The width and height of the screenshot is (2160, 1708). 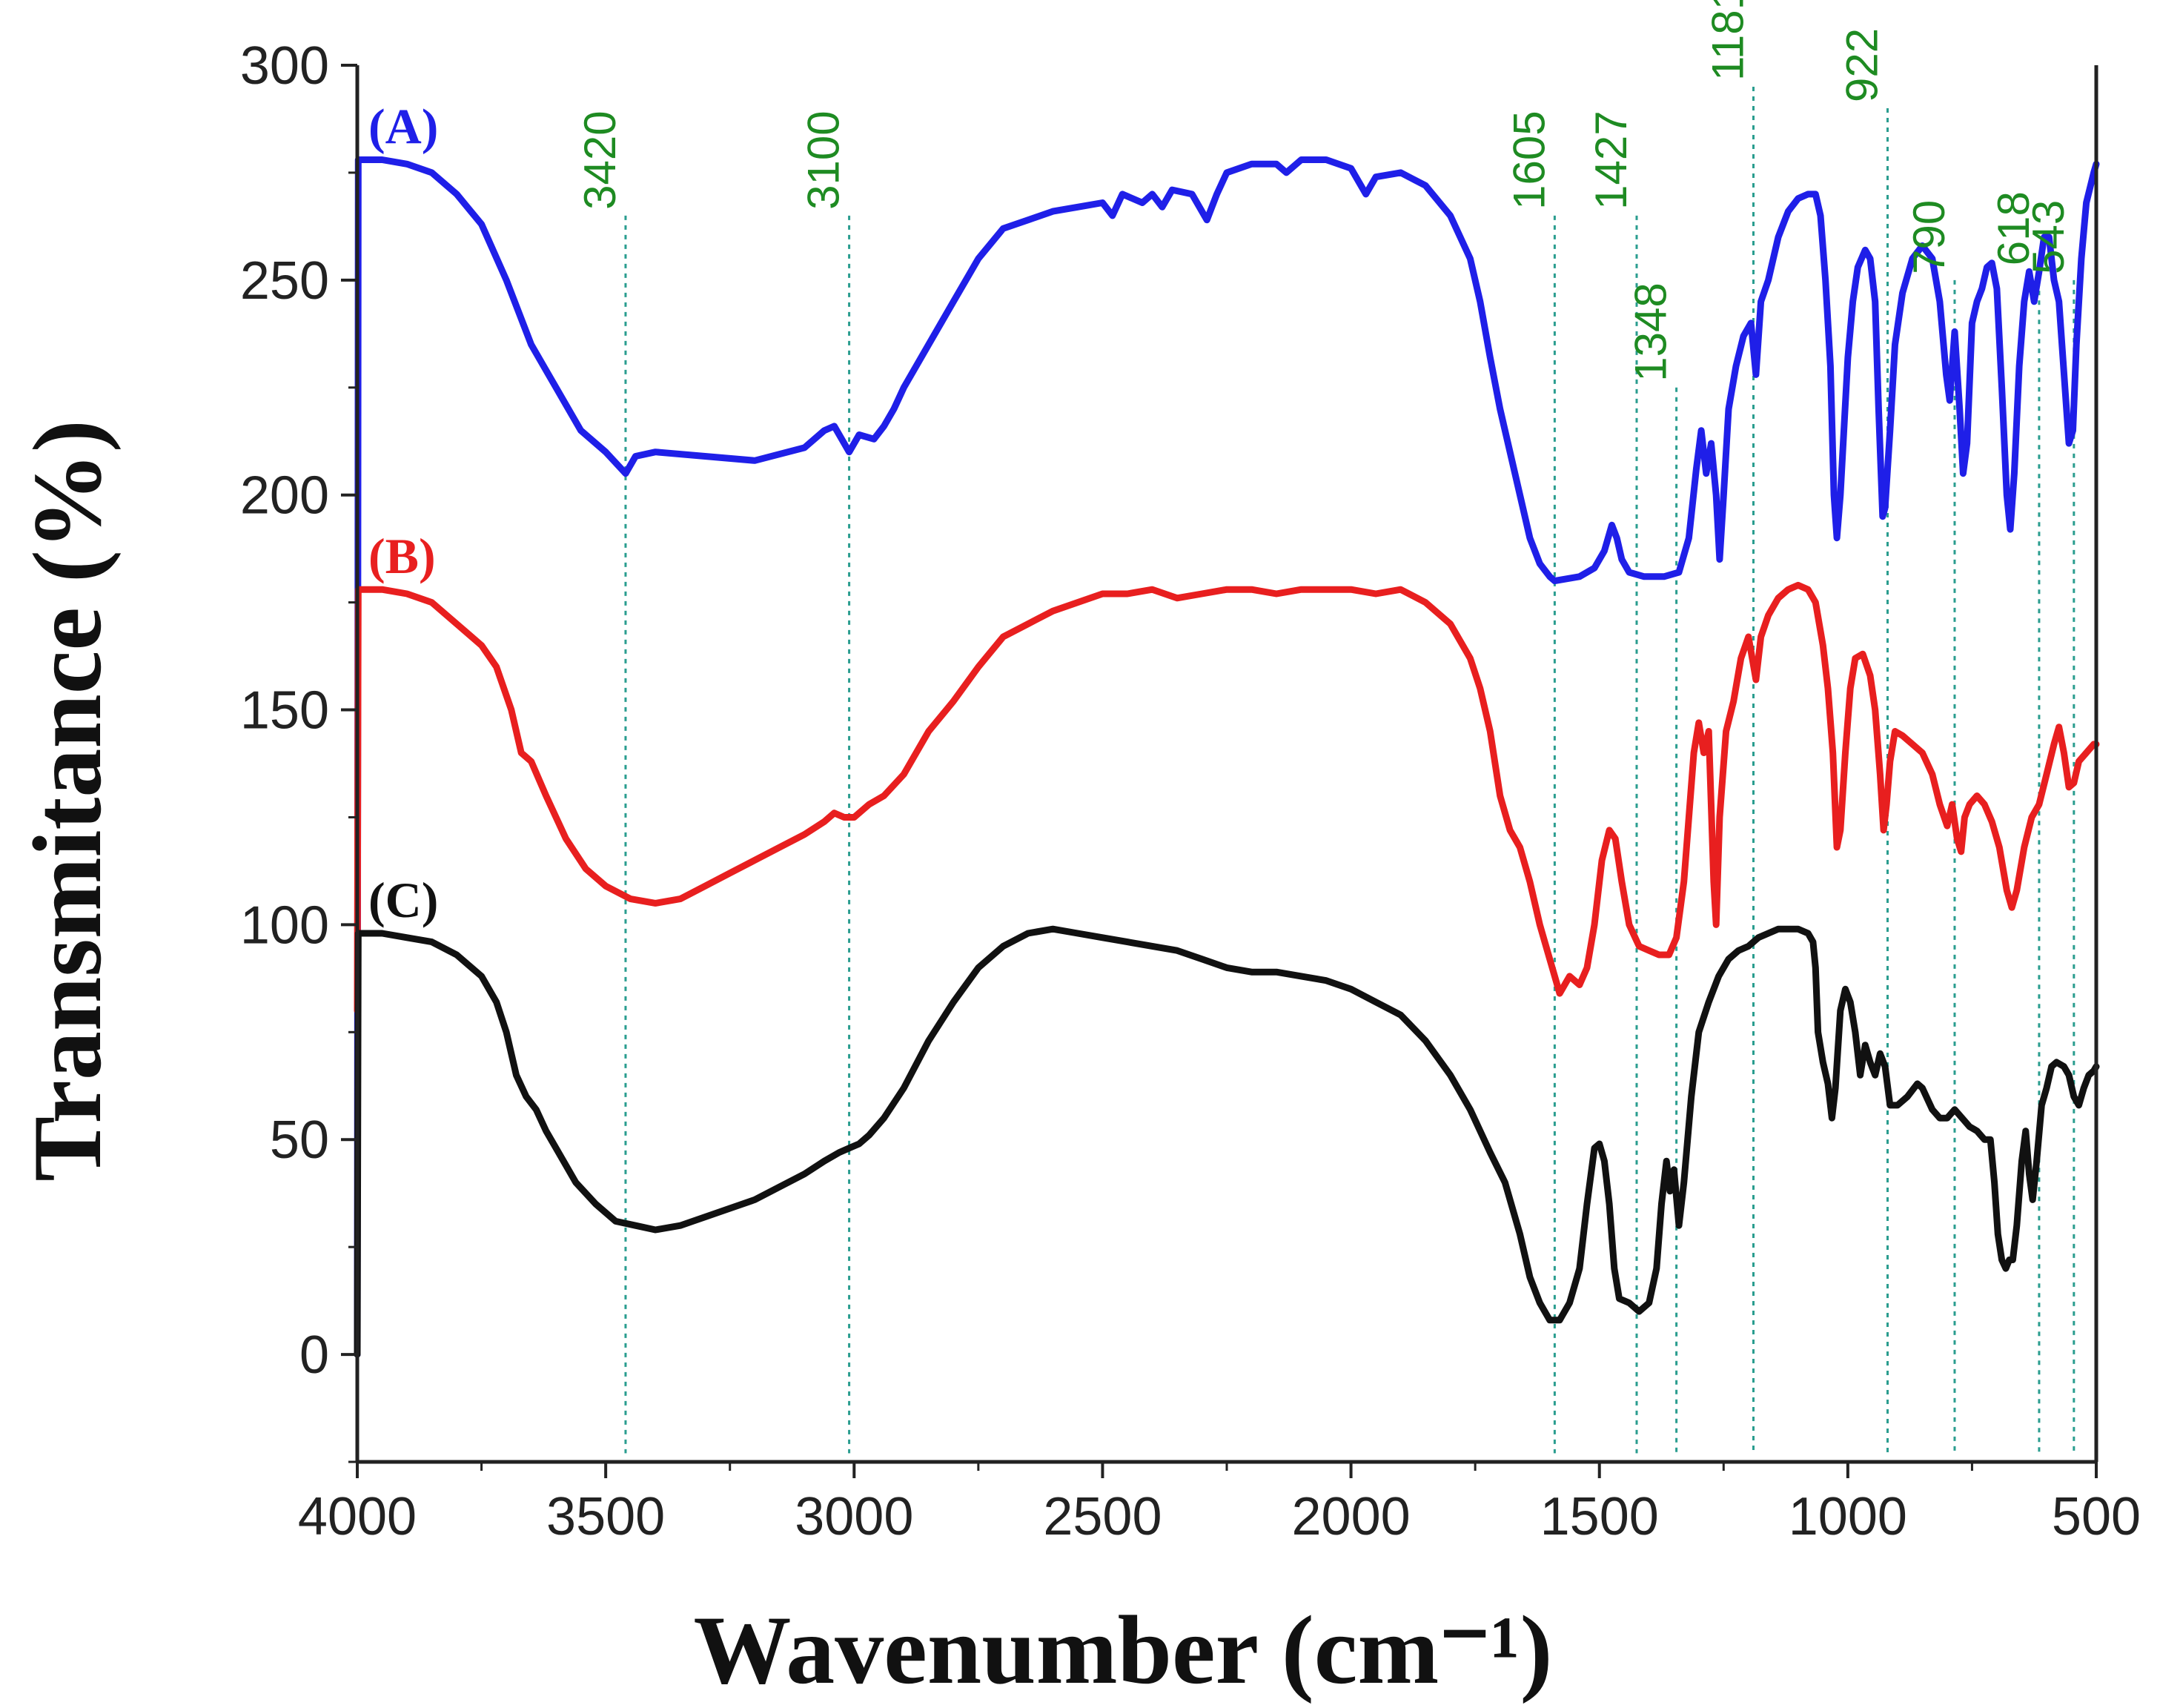 What do you see at coordinates (284, 711) in the screenshot?
I see `y-tick-label: 150` at bounding box center [284, 711].